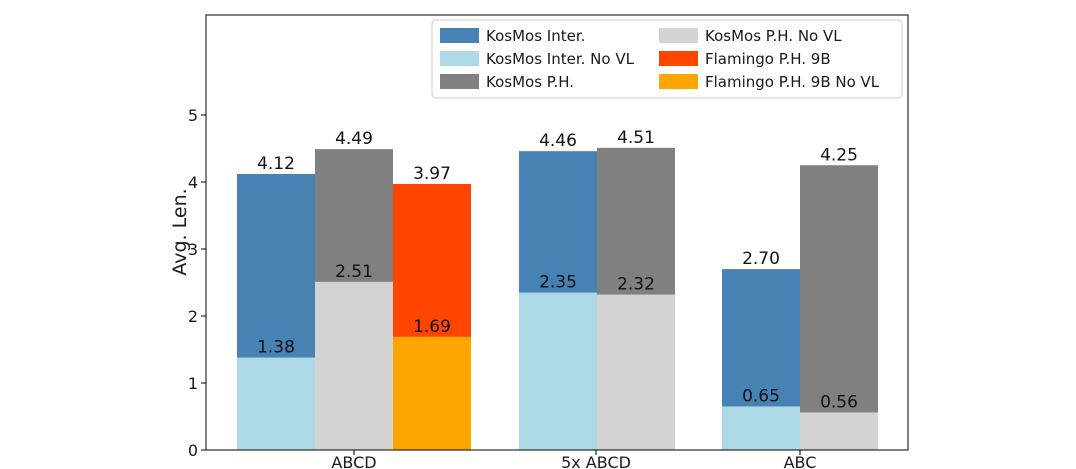 The width and height of the screenshot is (1076, 469). What do you see at coordinates (459, 81) in the screenshot?
I see `legend-swatch-kosmos-p-h` at bounding box center [459, 81].